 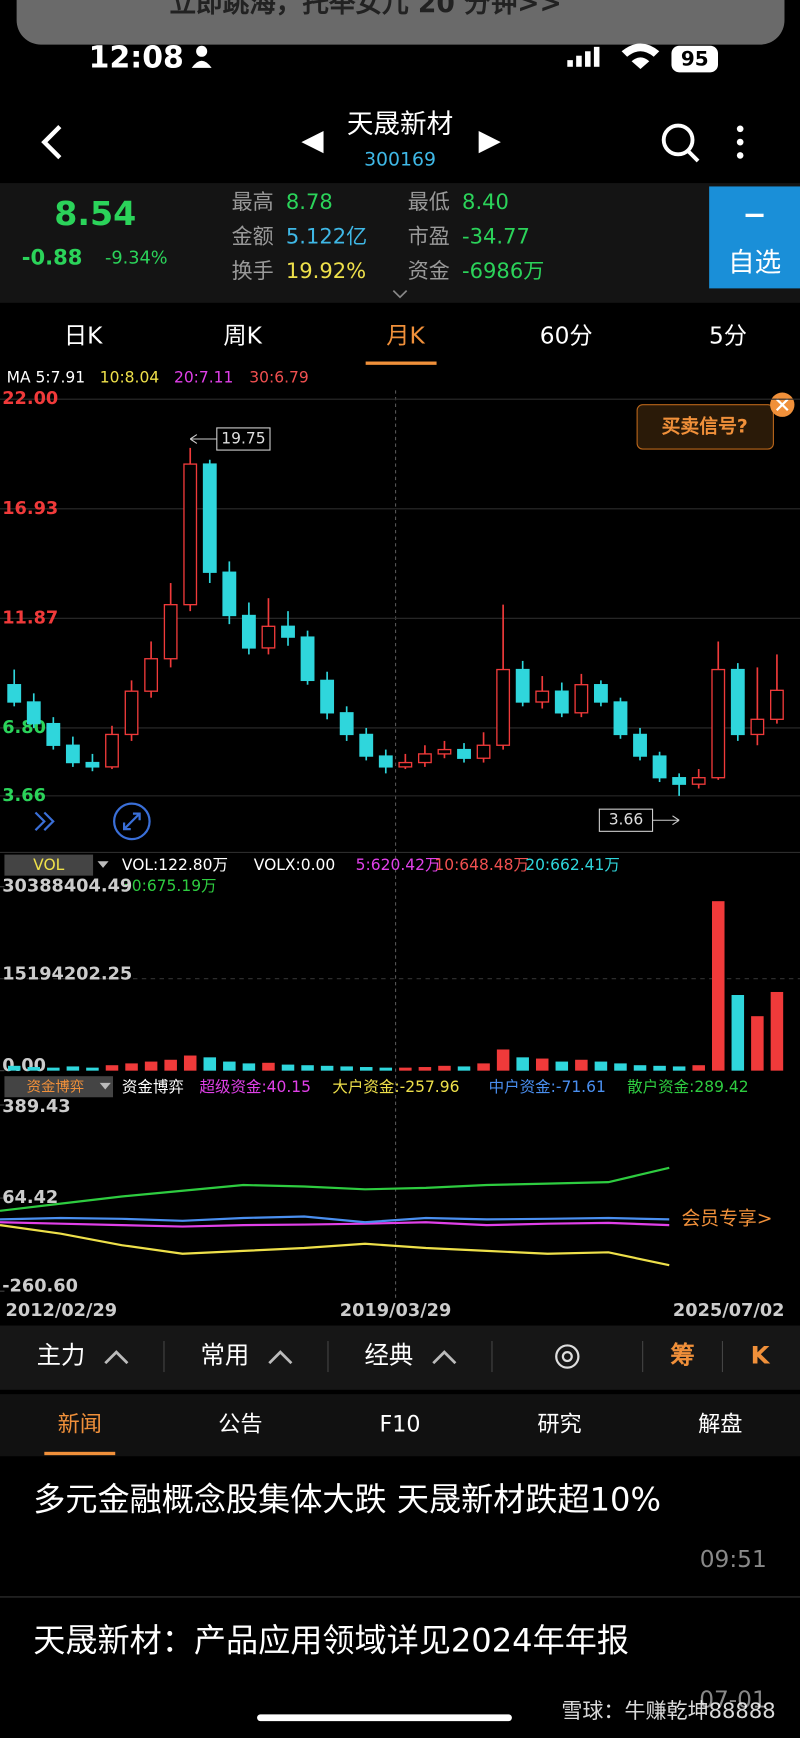 What do you see at coordinates (489, 142) in the screenshot?
I see `next-stock` at bounding box center [489, 142].